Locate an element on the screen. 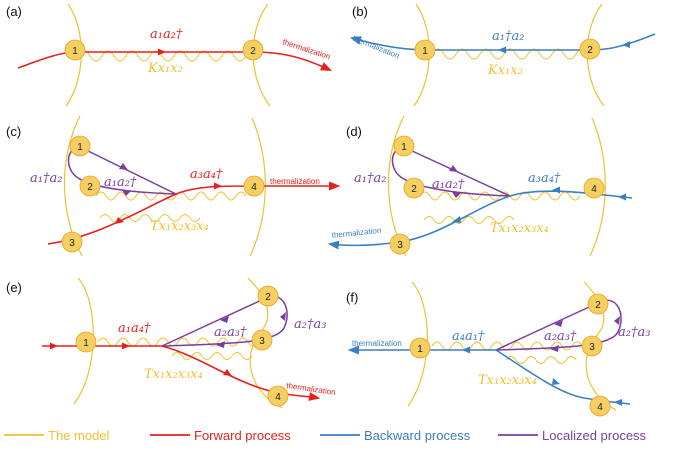 This screenshot has width=699, height=449. svg-text: Backward process is located at coordinates (417, 435).